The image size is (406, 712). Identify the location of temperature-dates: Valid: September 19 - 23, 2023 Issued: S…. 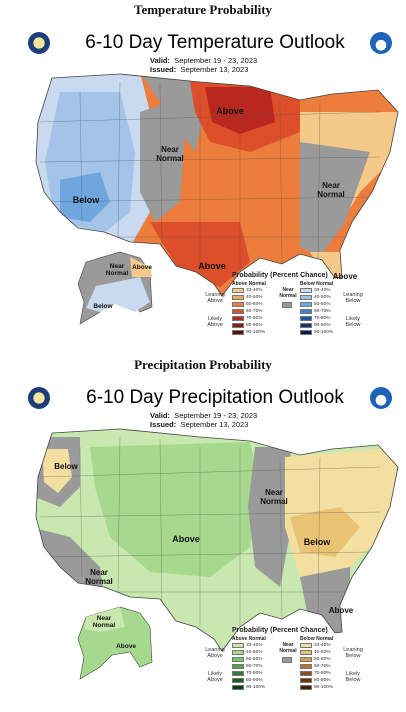
(204, 65).